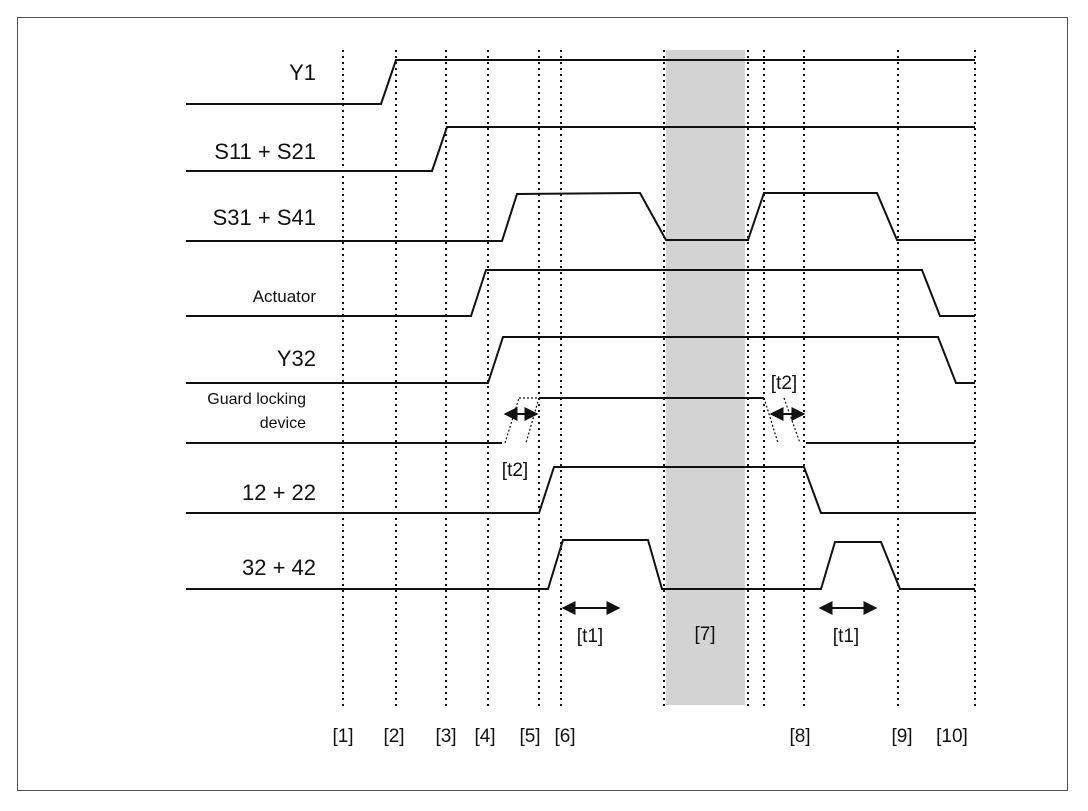 This screenshot has width=1088, height=811. Describe the element at coordinates (279, 492) in the screenshot. I see `label-12-22: 12 + 22` at that location.